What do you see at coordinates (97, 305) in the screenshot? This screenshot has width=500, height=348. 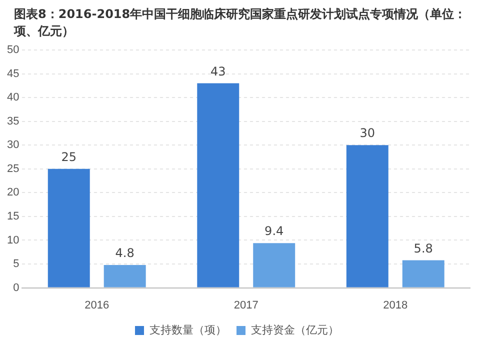 I see `x-tick-label: 2016` at bounding box center [97, 305].